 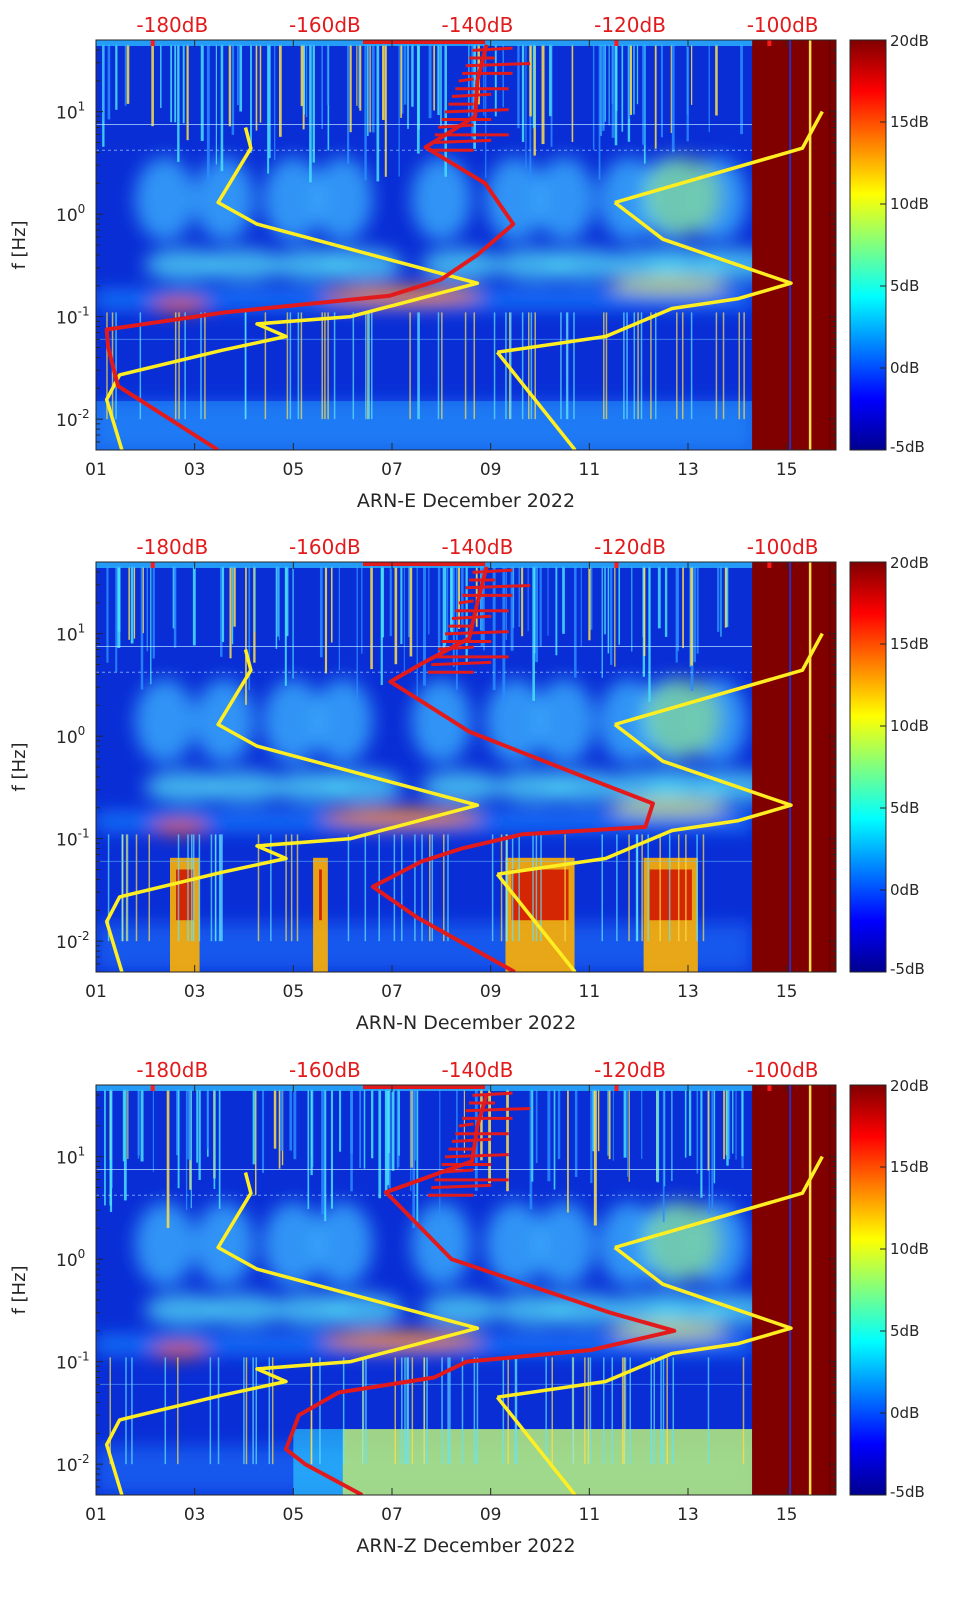 I want to click on top-db-label: -140dB, so click(x=478, y=547).